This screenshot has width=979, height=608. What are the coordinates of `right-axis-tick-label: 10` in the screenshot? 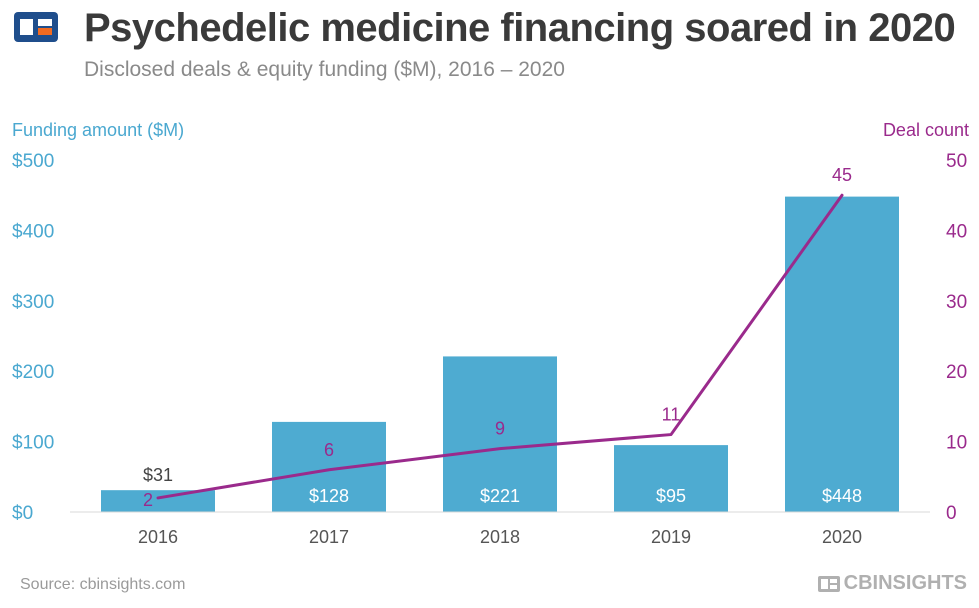 It's located at (956, 443).